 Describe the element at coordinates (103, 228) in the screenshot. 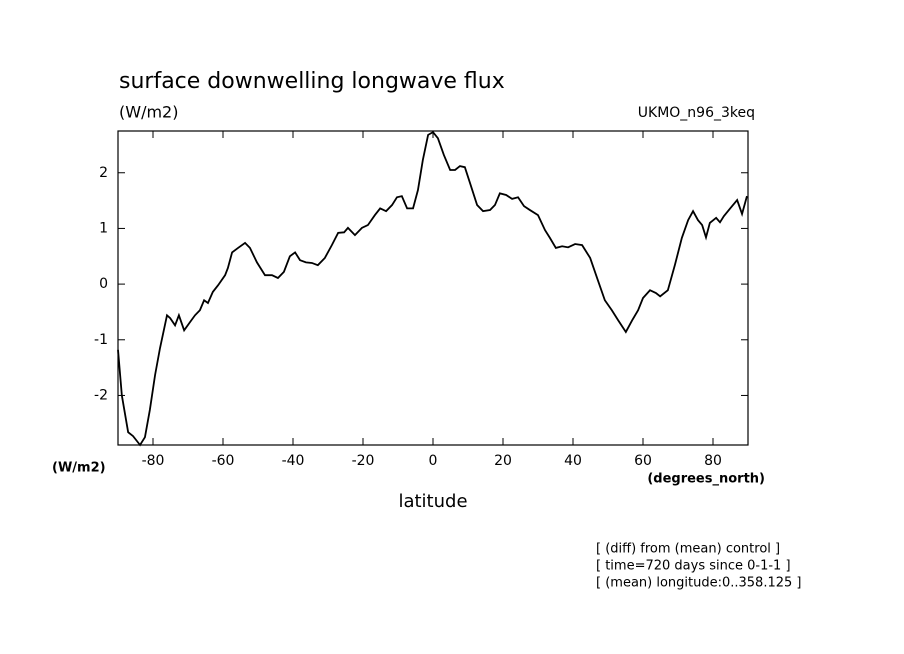

I see `y-tick-label: 1` at that location.